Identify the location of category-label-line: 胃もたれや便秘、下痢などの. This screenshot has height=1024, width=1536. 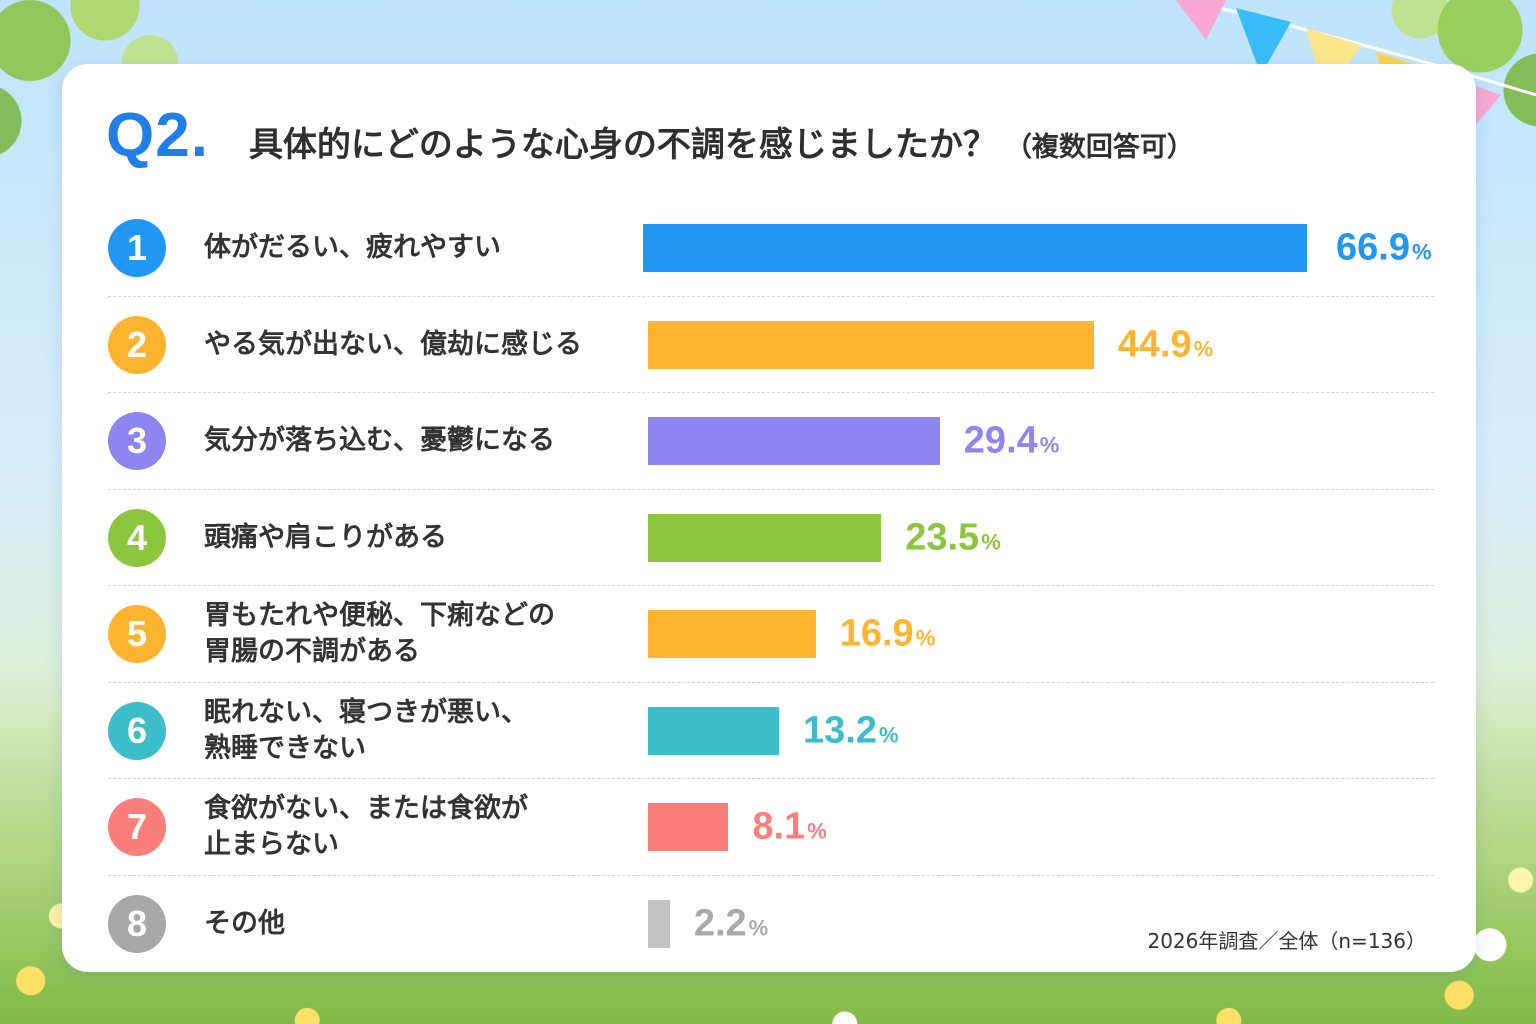
(379, 616).